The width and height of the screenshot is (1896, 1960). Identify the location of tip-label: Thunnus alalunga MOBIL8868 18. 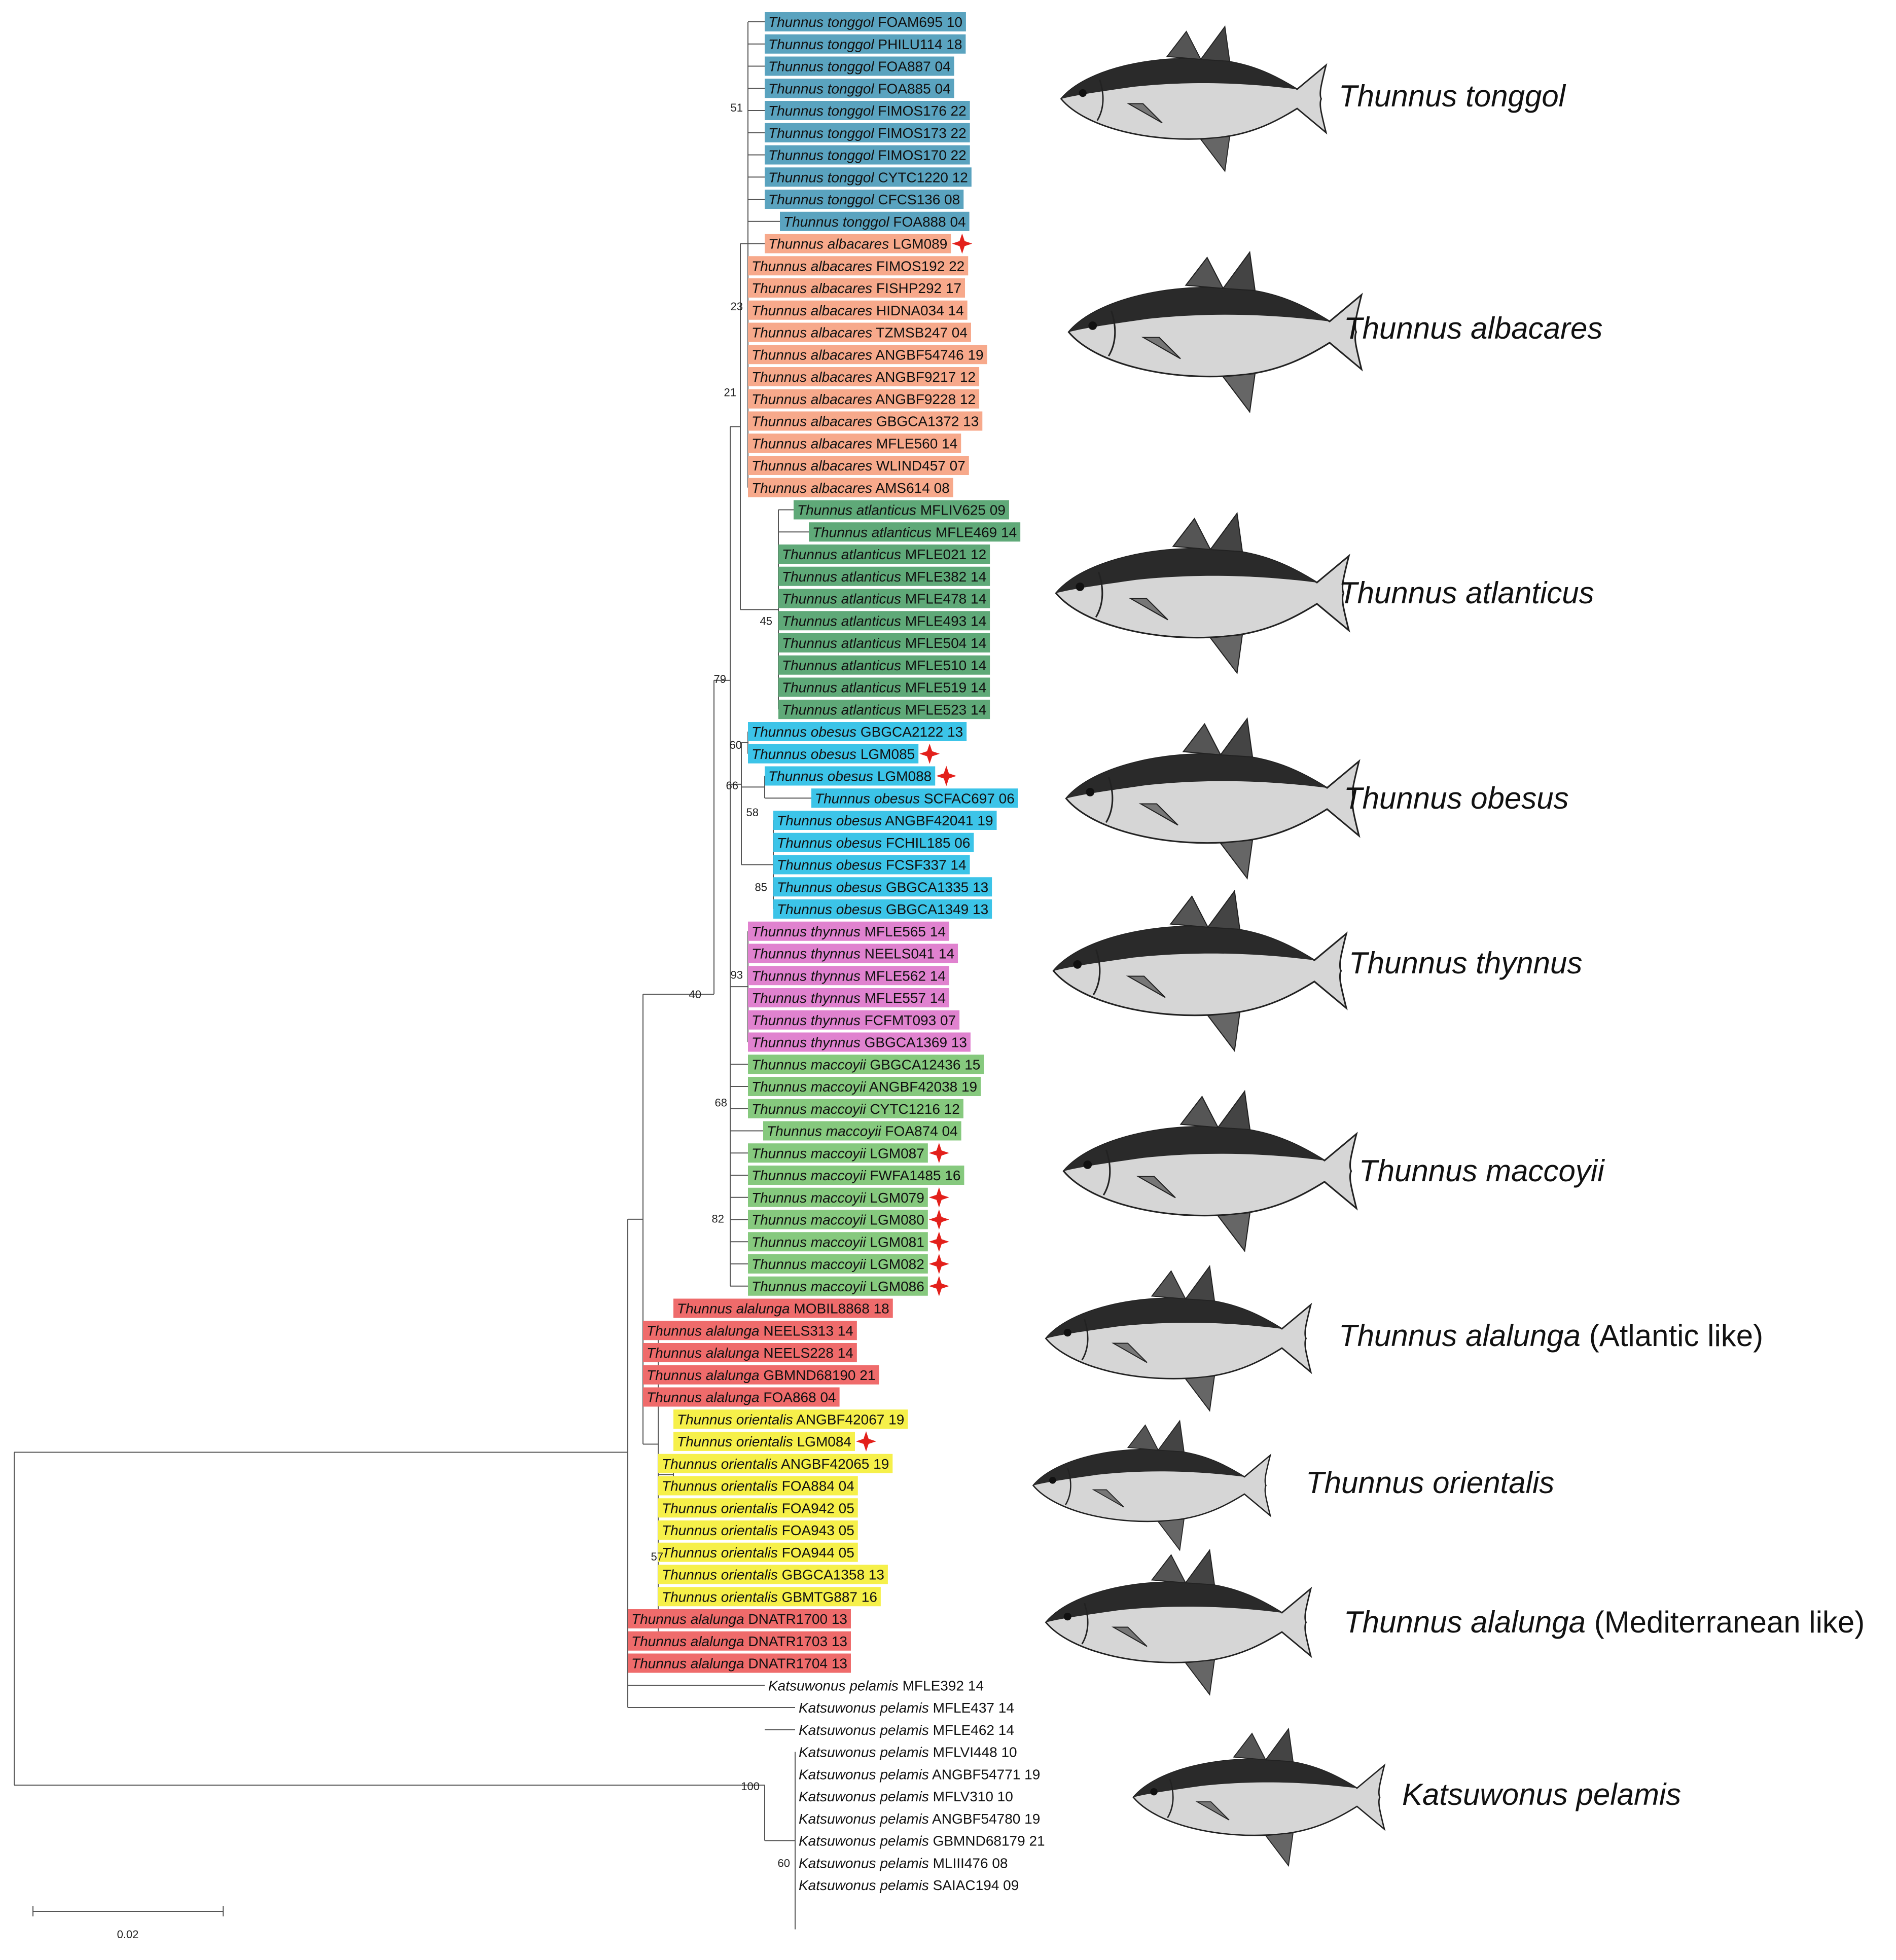
(783, 1309).